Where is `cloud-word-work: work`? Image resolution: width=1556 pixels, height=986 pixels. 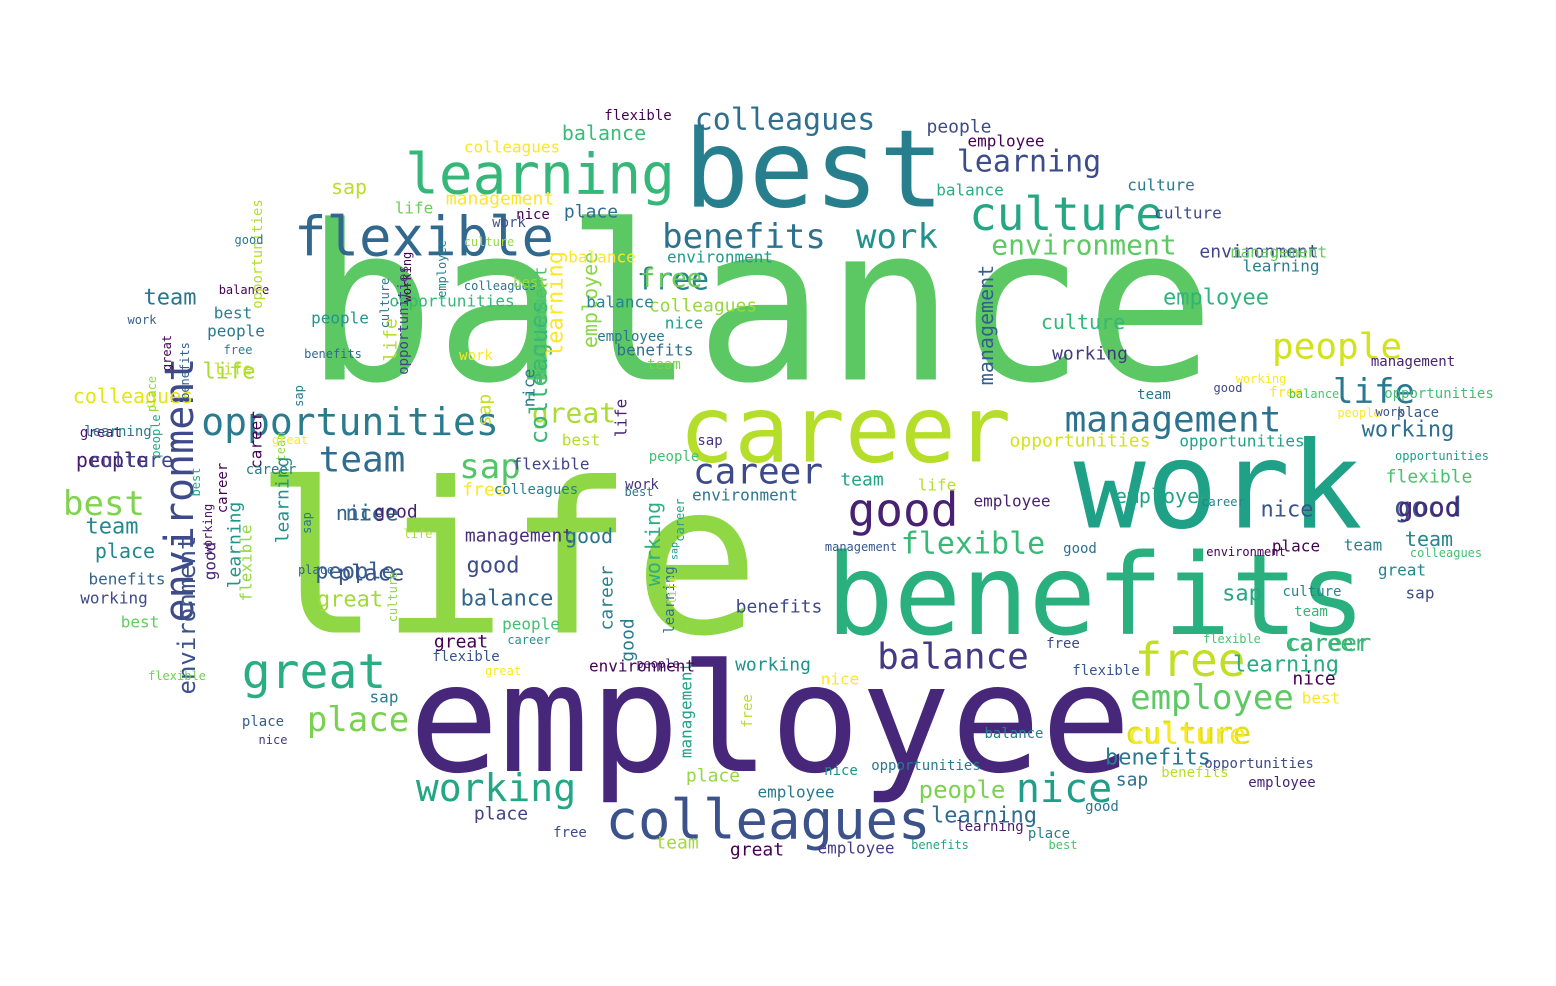
cloud-word-work: work is located at coordinates (509, 223).